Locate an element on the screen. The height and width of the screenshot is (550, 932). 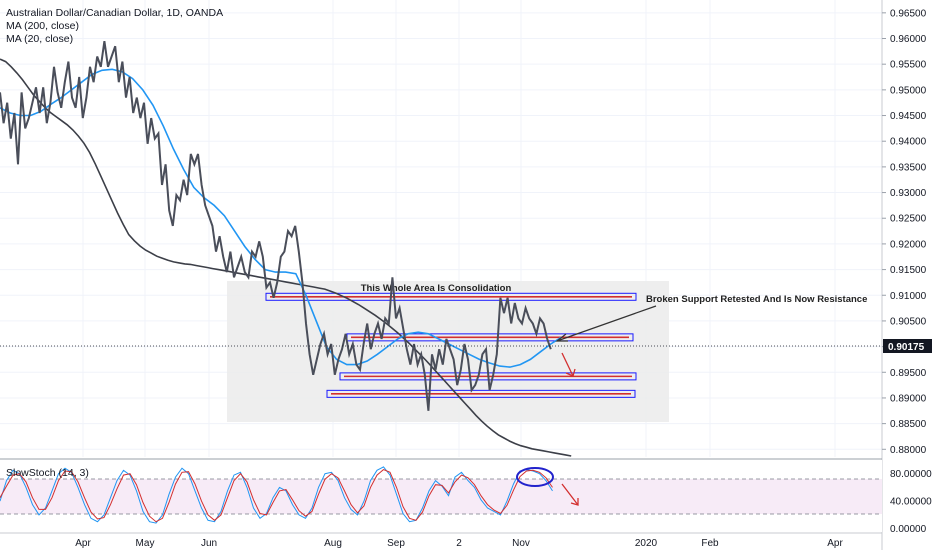
price-tick-label: 0.92500 is located at coordinates (908, 219).